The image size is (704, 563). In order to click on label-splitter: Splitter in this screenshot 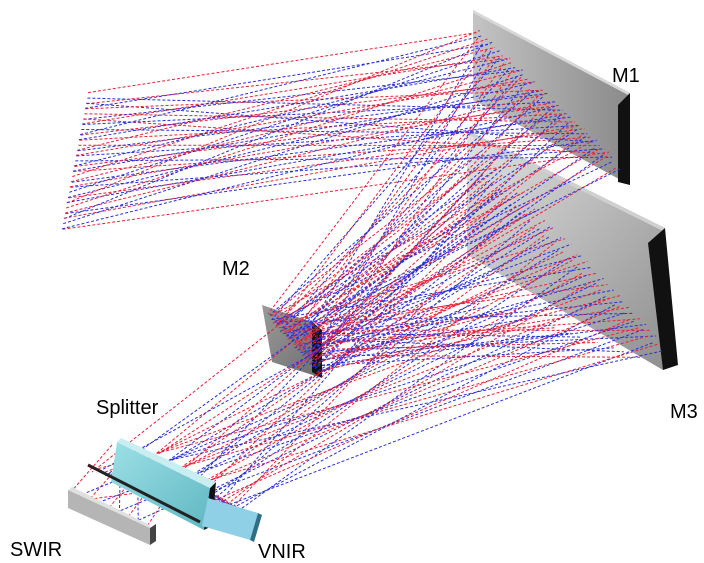, I will do `click(127, 408)`.